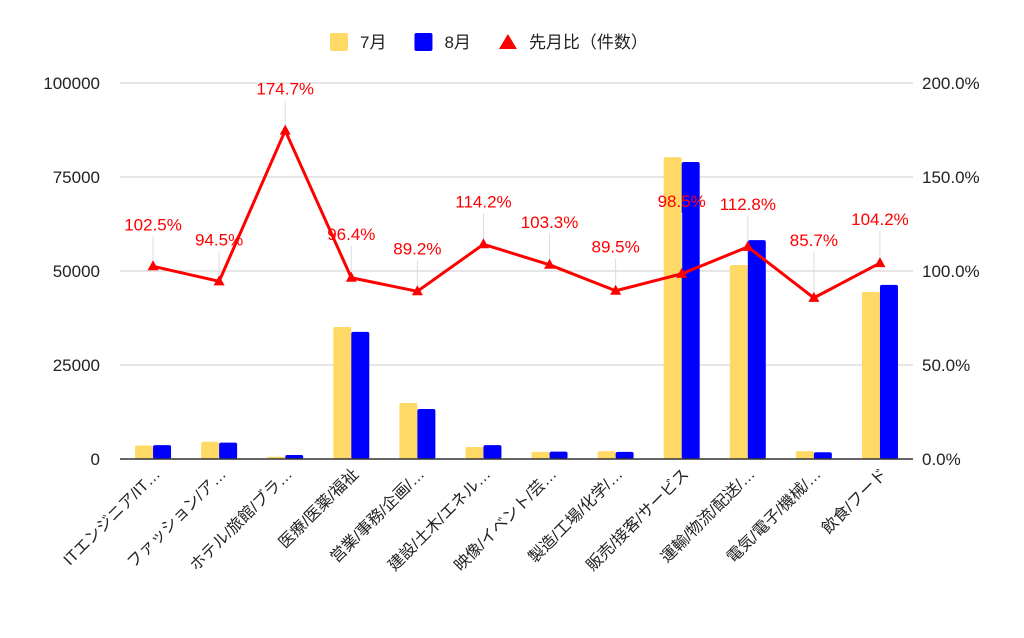 The height and width of the screenshot is (638, 1024). I want to click on legend-label: 先月比（件数）, so click(588, 42).